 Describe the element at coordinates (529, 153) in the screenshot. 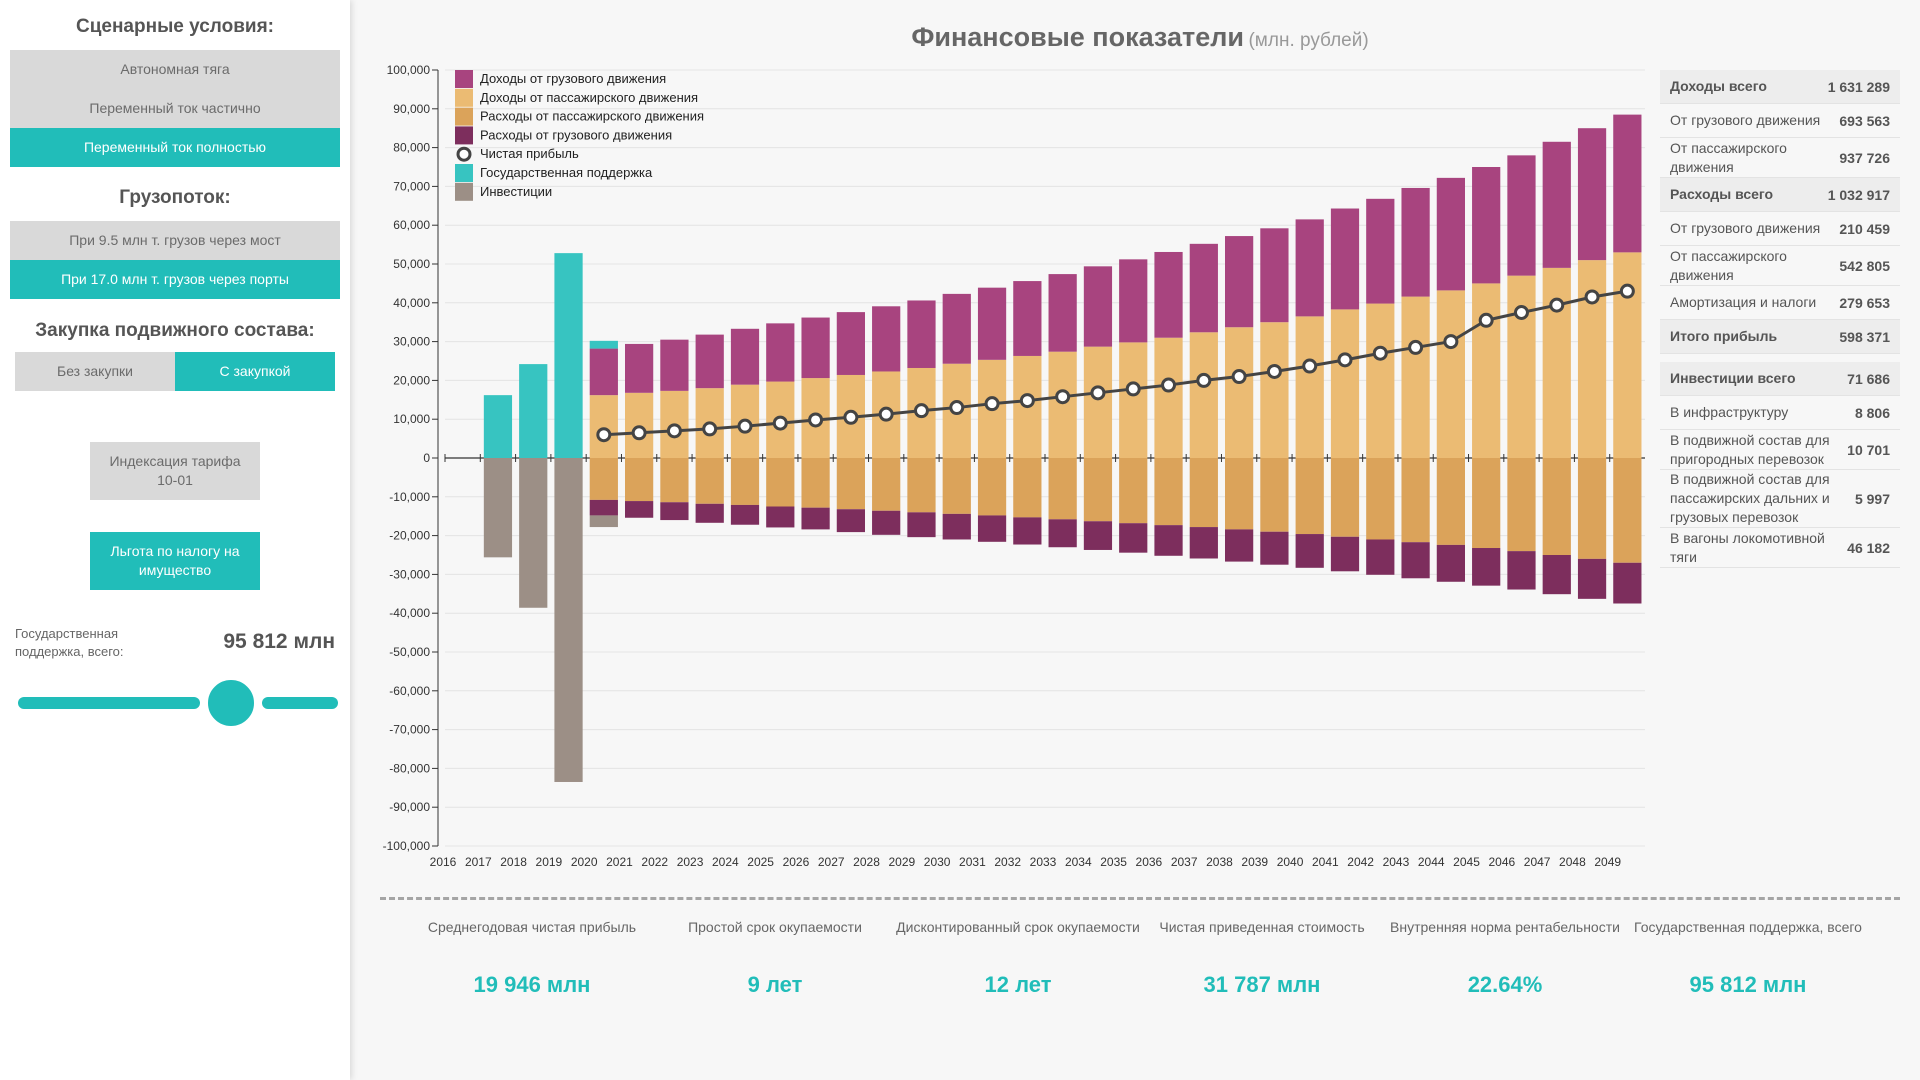

I see `legend-label: Чистая прибыль` at that location.